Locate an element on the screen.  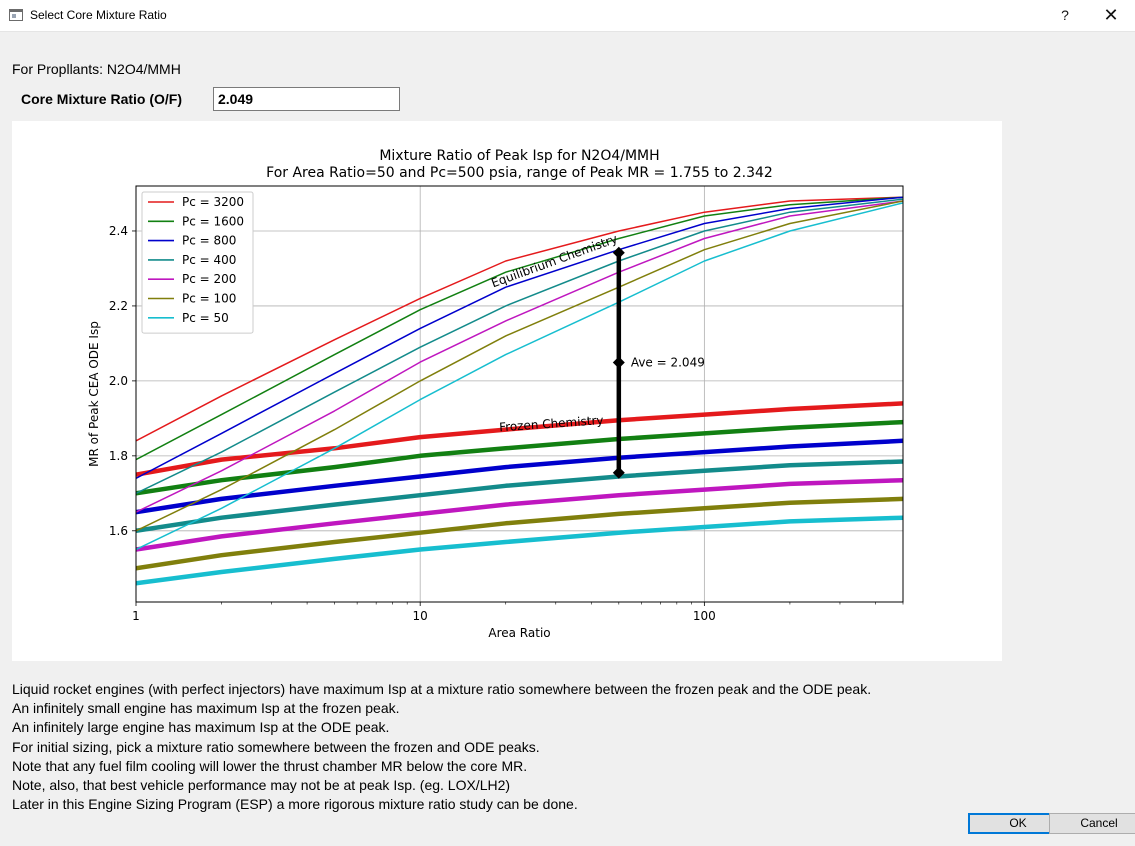
legend-label-0: Pc = 3200 is located at coordinates (213, 202).